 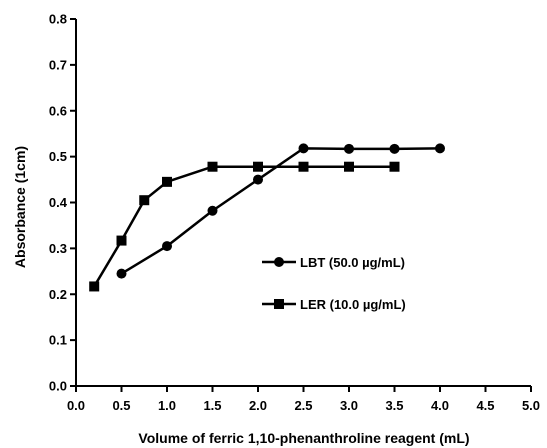 I want to click on x-tick-label: 4.0, so click(x=440, y=405).